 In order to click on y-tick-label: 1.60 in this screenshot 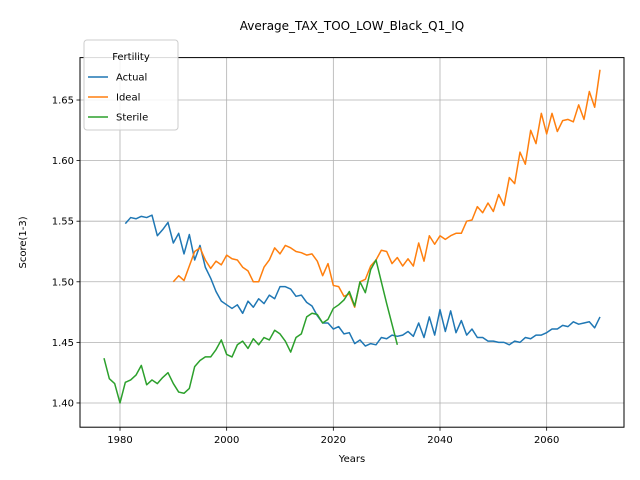, I will do `click(63, 161)`.